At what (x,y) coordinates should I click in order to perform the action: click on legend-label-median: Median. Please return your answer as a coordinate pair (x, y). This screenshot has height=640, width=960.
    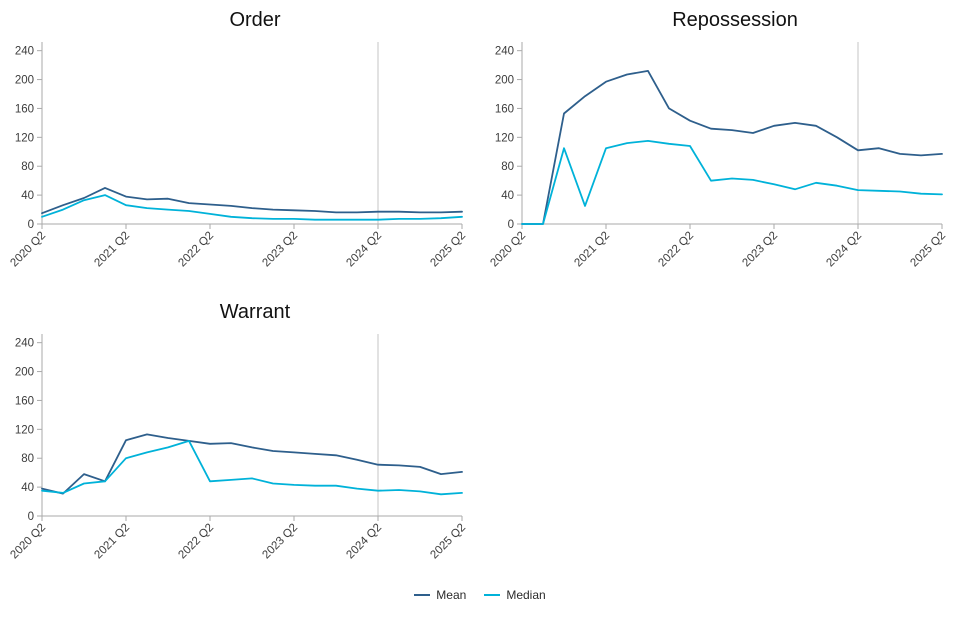
    Looking at the image, I should click on (526, 595).